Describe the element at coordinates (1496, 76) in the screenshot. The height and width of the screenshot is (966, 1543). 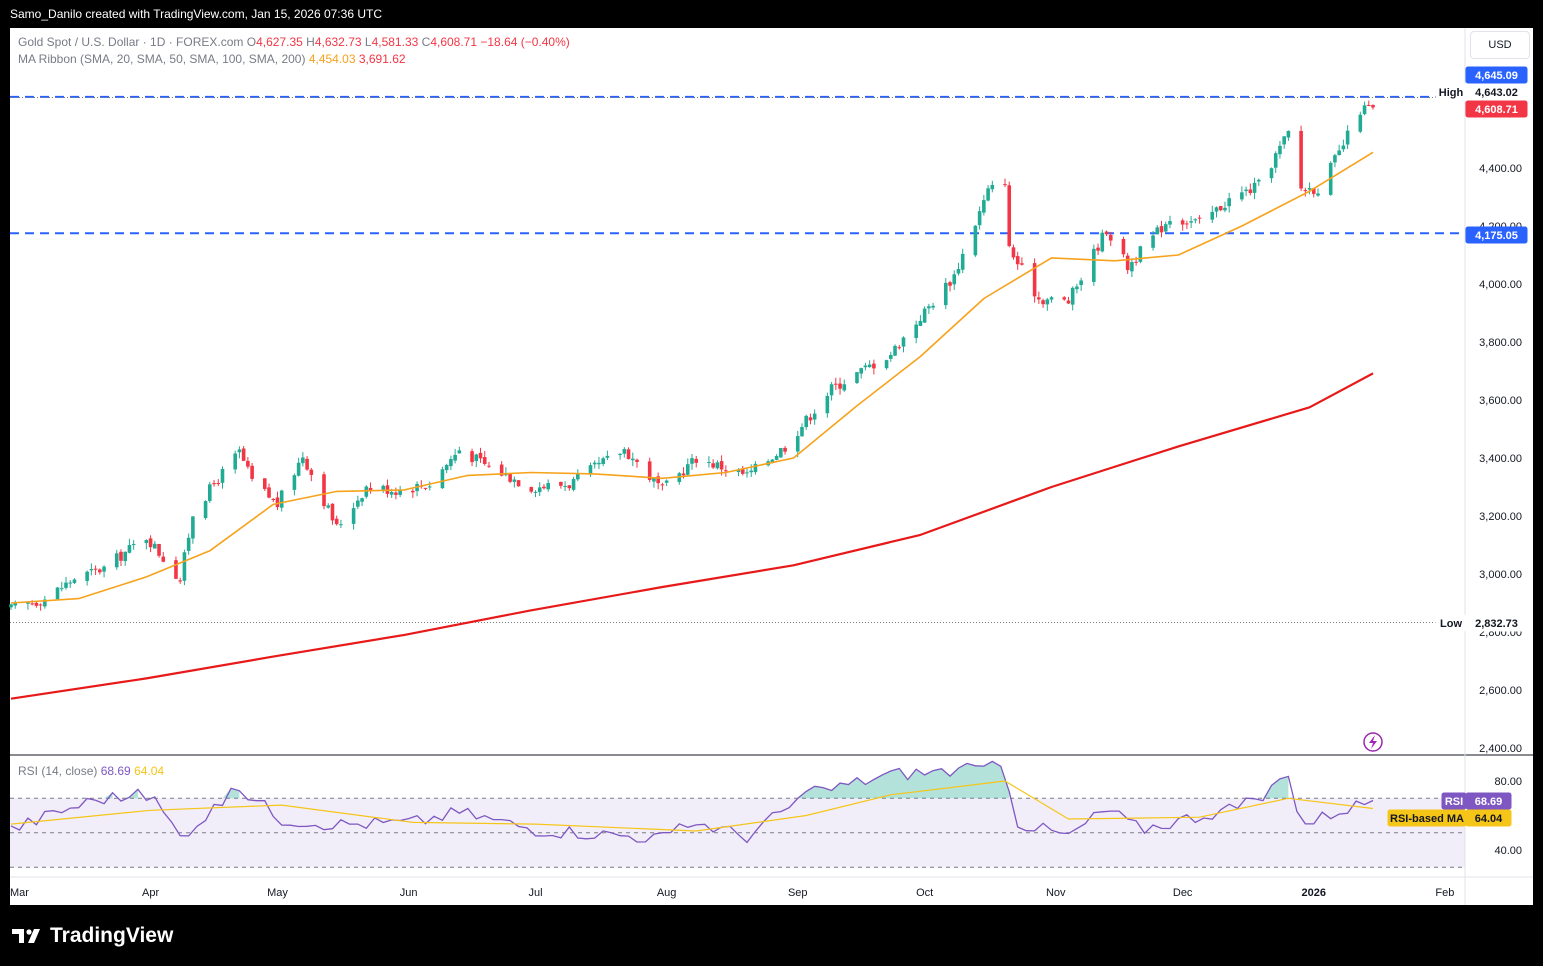
I see `resistance-badge-text: 4,645.09` at that location.